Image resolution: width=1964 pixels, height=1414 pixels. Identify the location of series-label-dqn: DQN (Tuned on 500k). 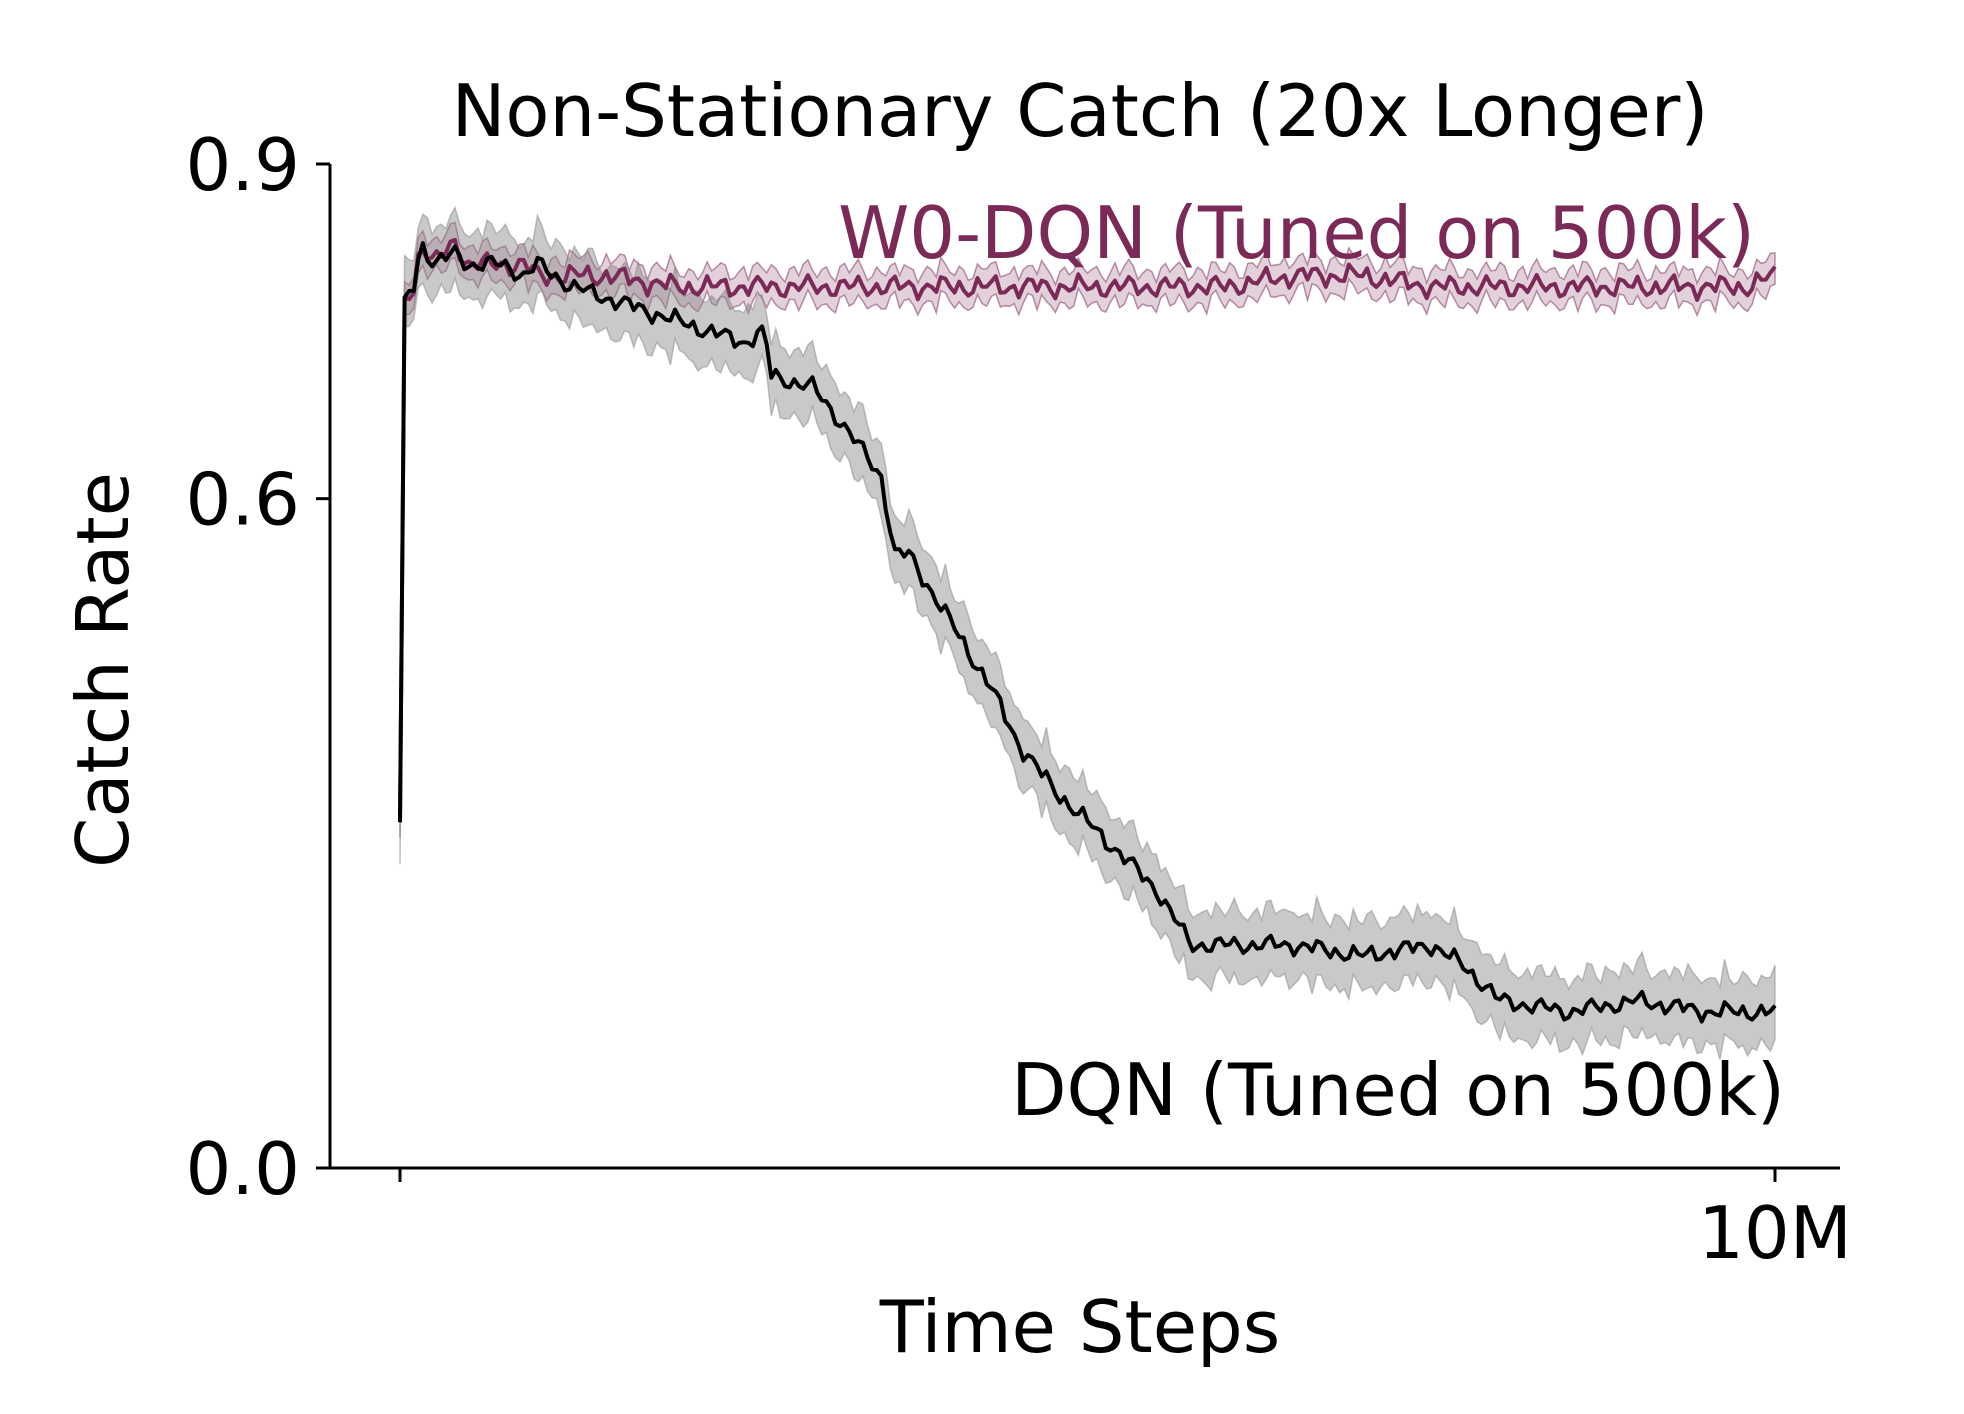
(1398, 1090).